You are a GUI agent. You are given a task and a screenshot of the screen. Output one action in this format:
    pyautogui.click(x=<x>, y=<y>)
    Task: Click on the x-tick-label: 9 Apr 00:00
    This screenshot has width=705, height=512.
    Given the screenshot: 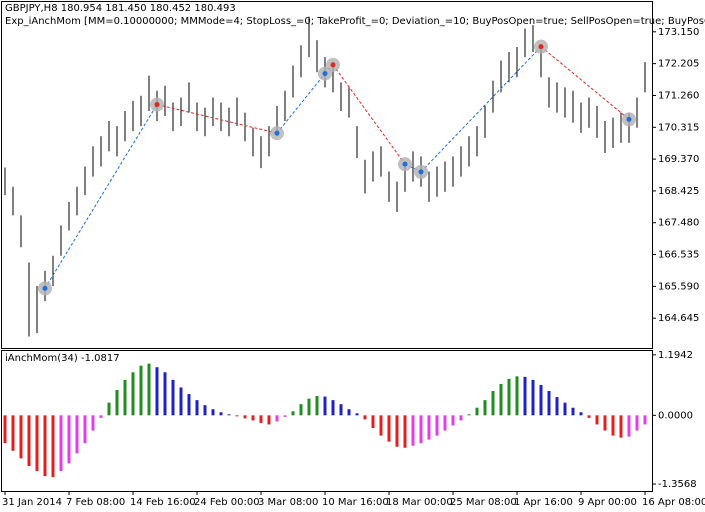 What is the action you would take?
    pyautogui.click(x=607, y=502)
    